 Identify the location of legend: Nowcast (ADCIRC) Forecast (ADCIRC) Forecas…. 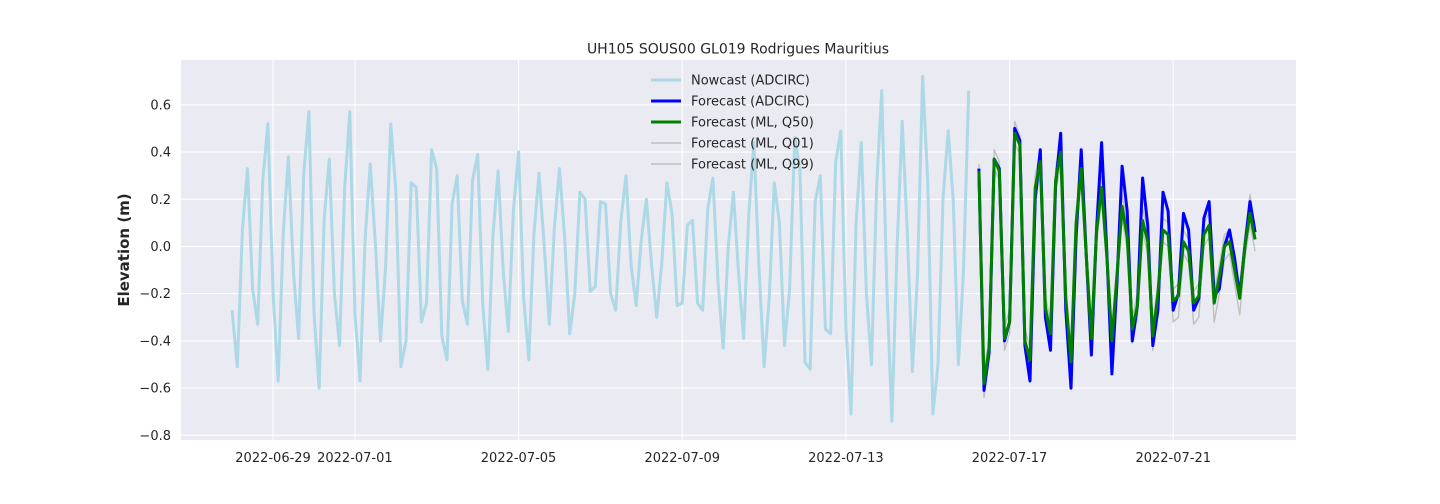
(732, 123).